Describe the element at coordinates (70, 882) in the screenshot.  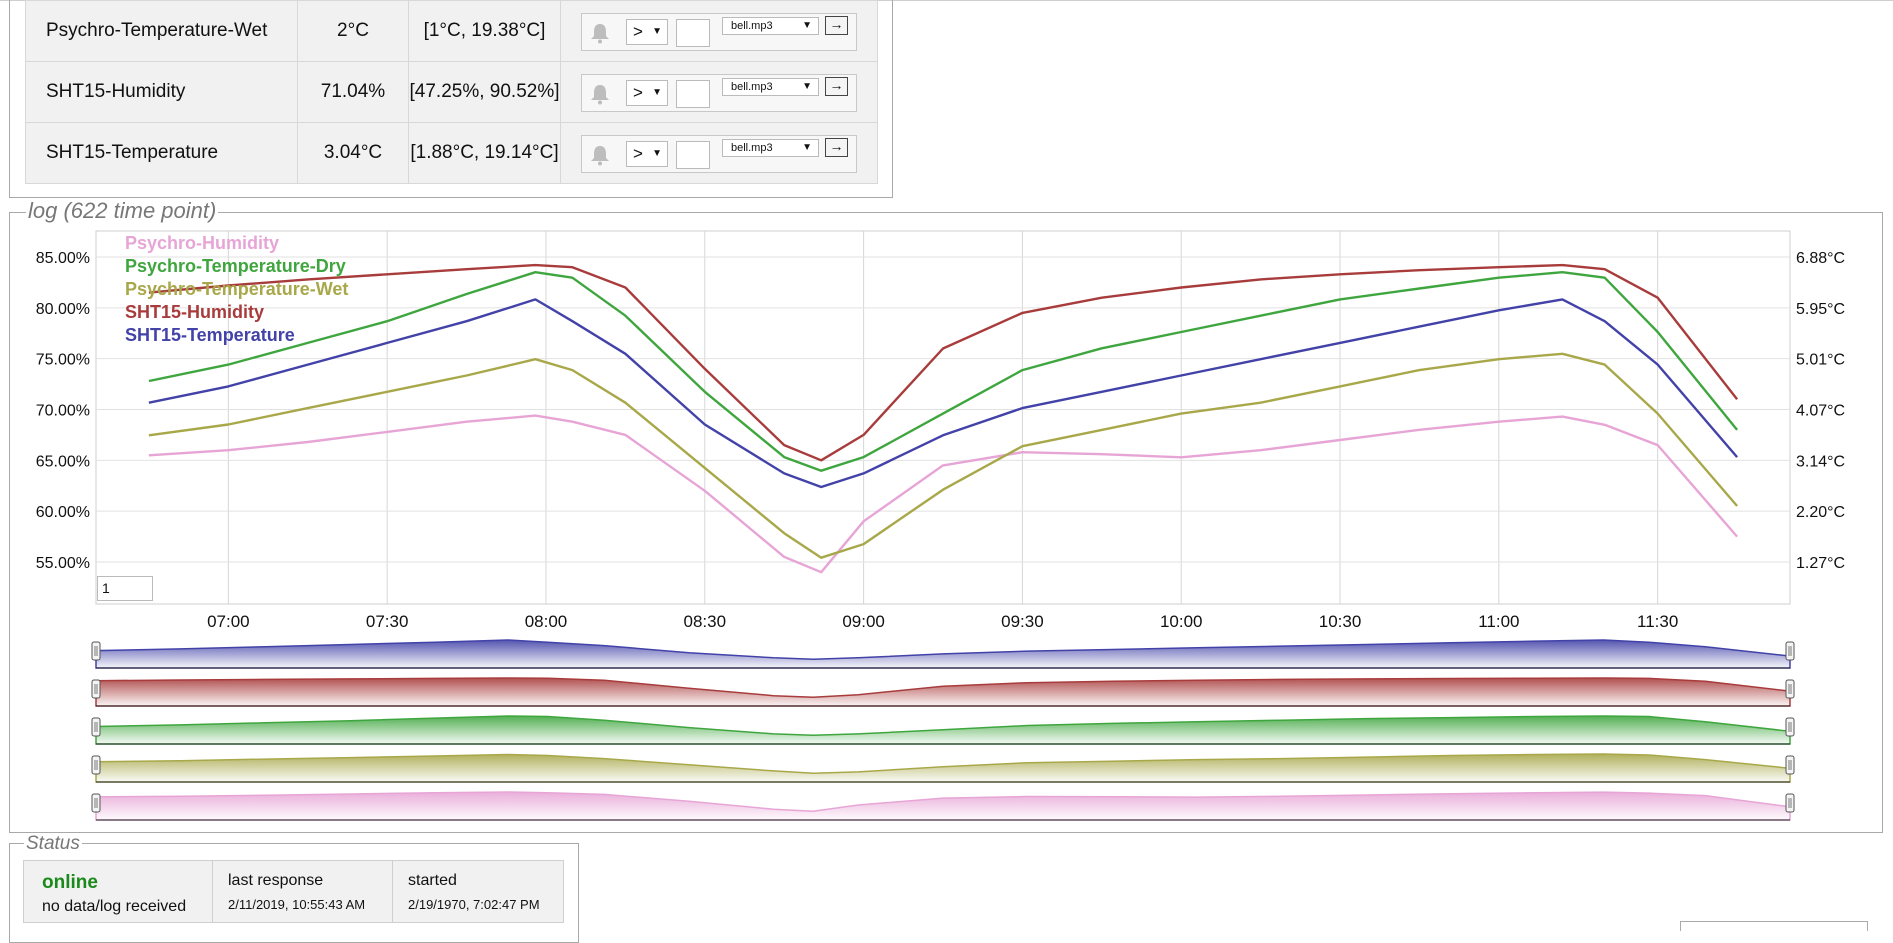
I see `status-state: online` at that location.